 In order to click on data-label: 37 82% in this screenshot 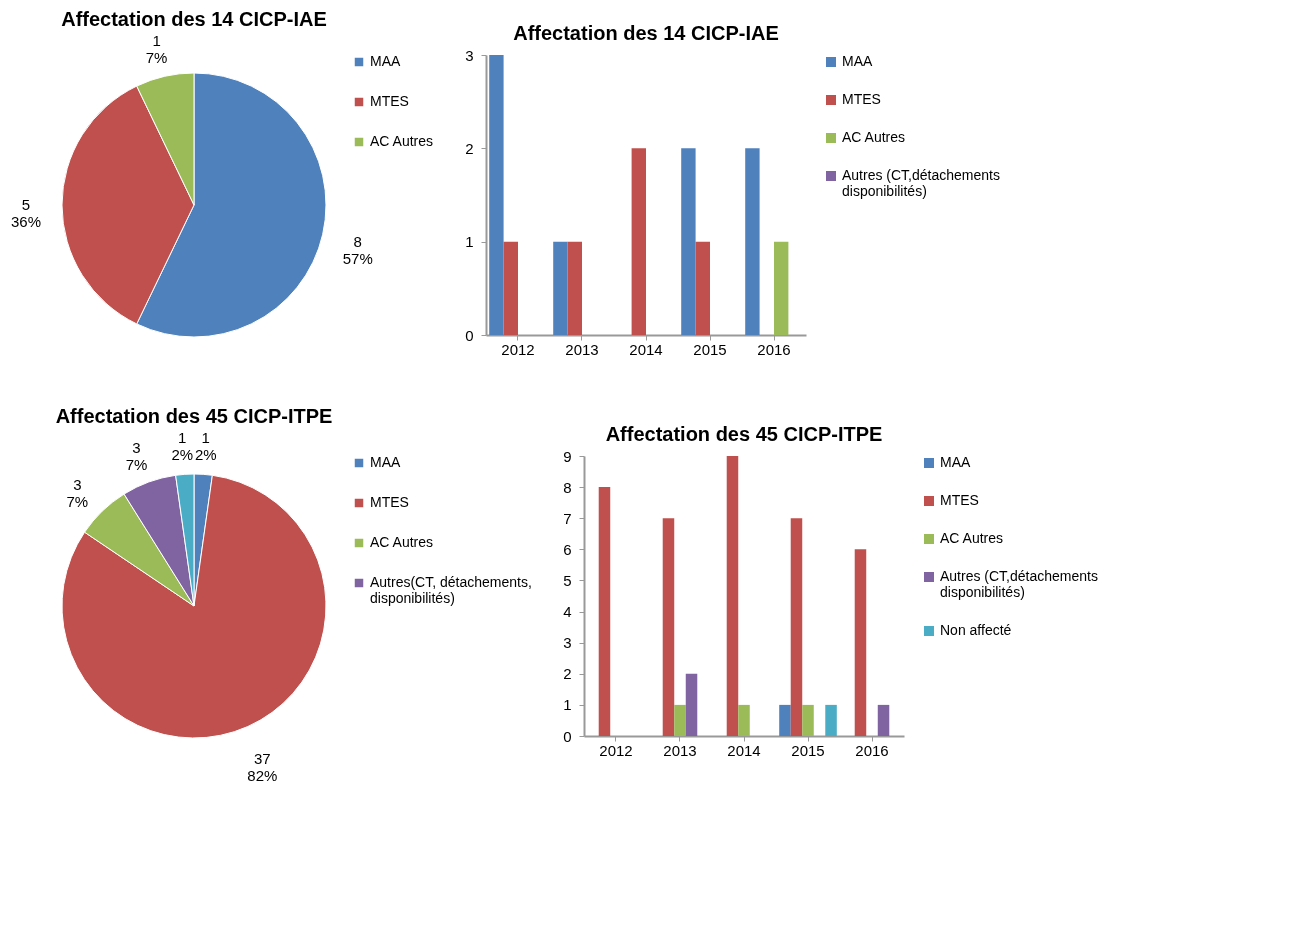, I will do `click(262, 767)`.